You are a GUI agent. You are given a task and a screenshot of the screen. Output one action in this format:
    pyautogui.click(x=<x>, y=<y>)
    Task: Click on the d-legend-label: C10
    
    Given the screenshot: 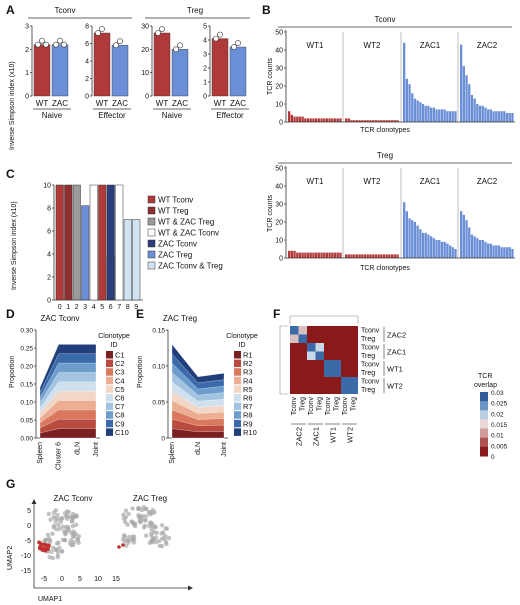 What is the action you would take?
    pyautogui.click(x=122, y=432)
    